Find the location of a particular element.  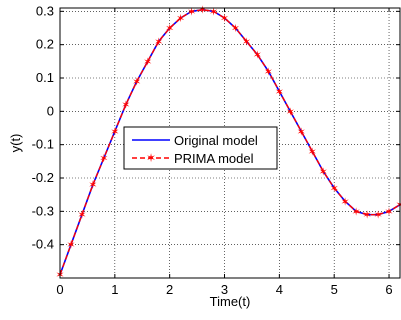

legend-prima-label: PRIMA model is located at coordinates (214, 158).